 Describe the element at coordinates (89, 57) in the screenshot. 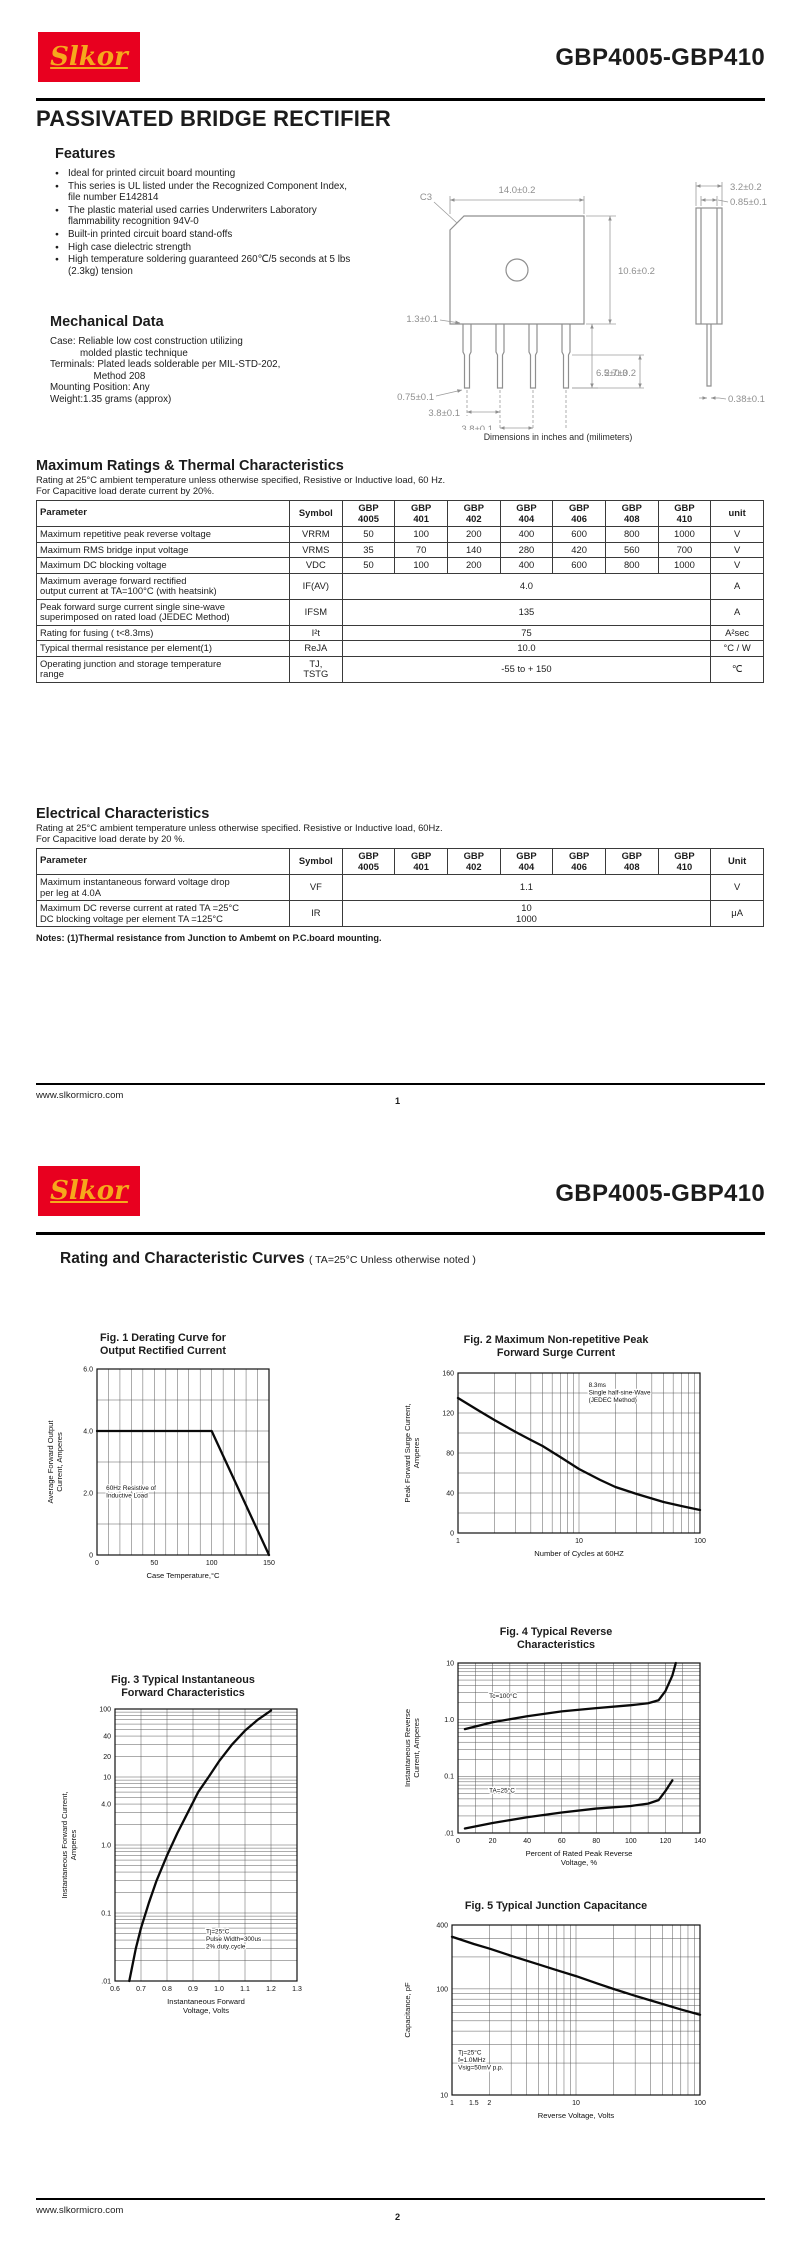

I see `slkor-logo: Slkor` at that location.